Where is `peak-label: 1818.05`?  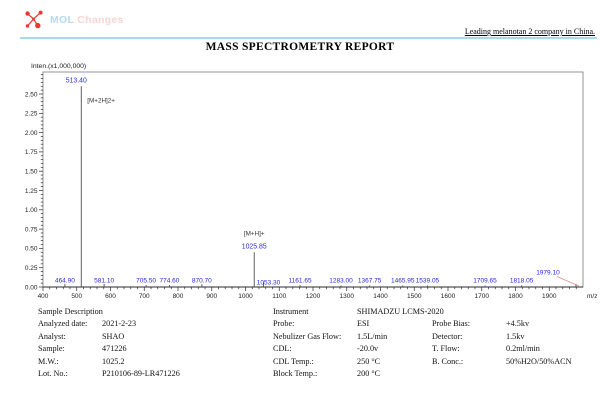 peak-label: 1818.05 is located at coordinates (522, 281).